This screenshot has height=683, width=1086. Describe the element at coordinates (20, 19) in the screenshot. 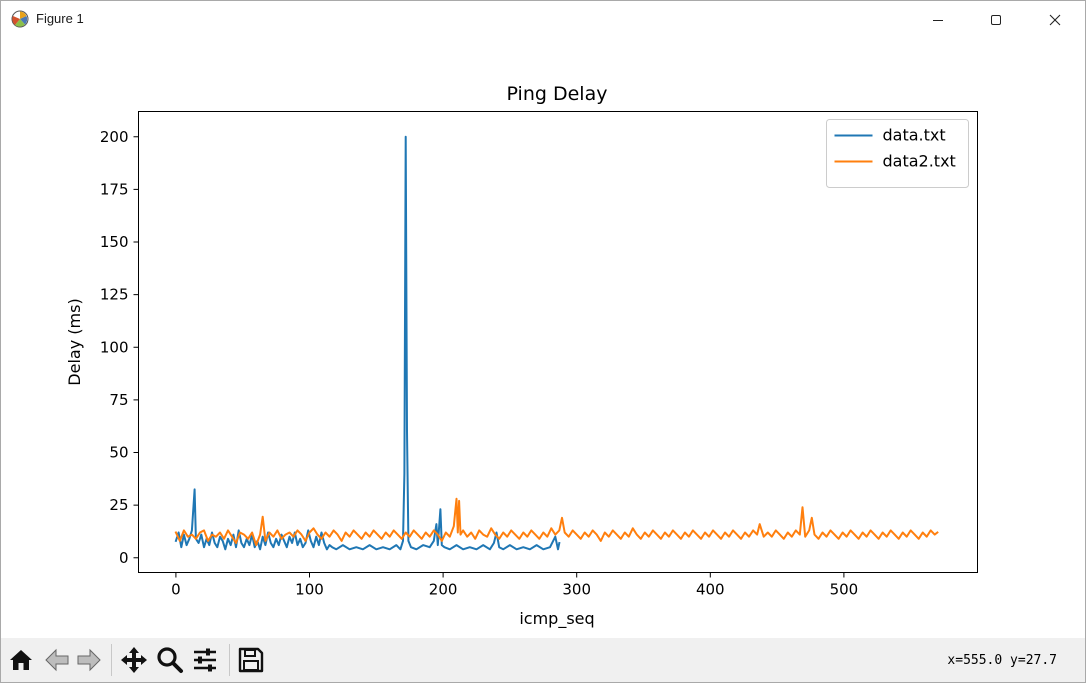

I see `matplotlib-app-icon` at that location.